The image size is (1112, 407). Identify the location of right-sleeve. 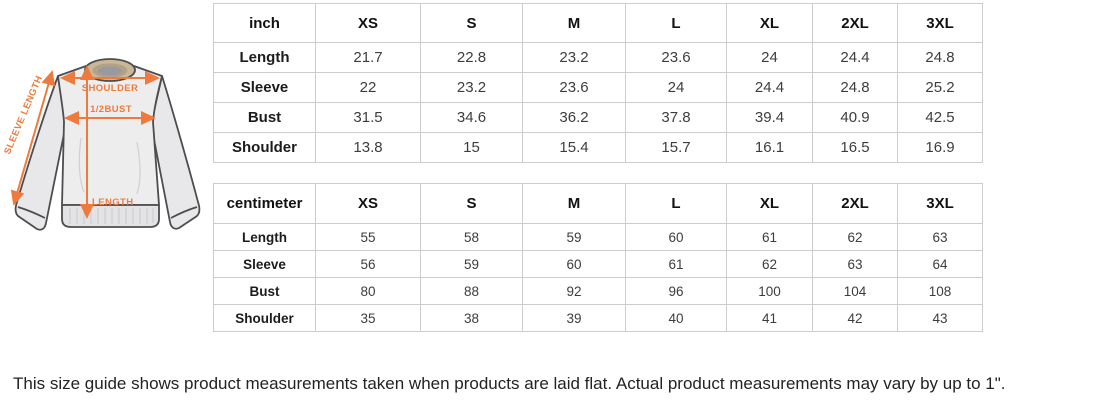
(175, 152).